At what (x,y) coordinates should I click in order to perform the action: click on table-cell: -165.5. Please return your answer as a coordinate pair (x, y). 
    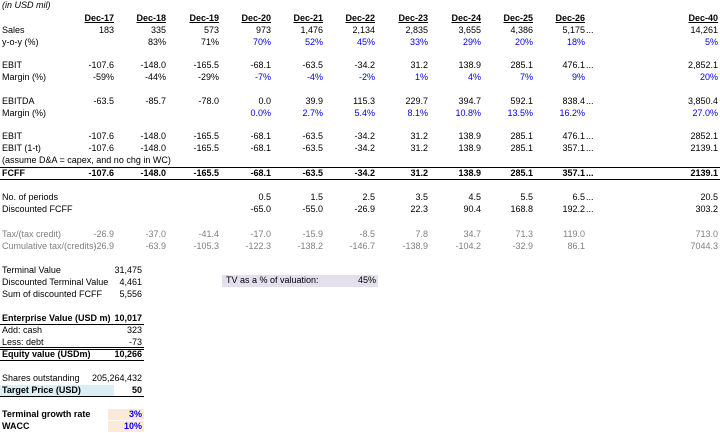
    Looking at the image, I should click on (206, 65).